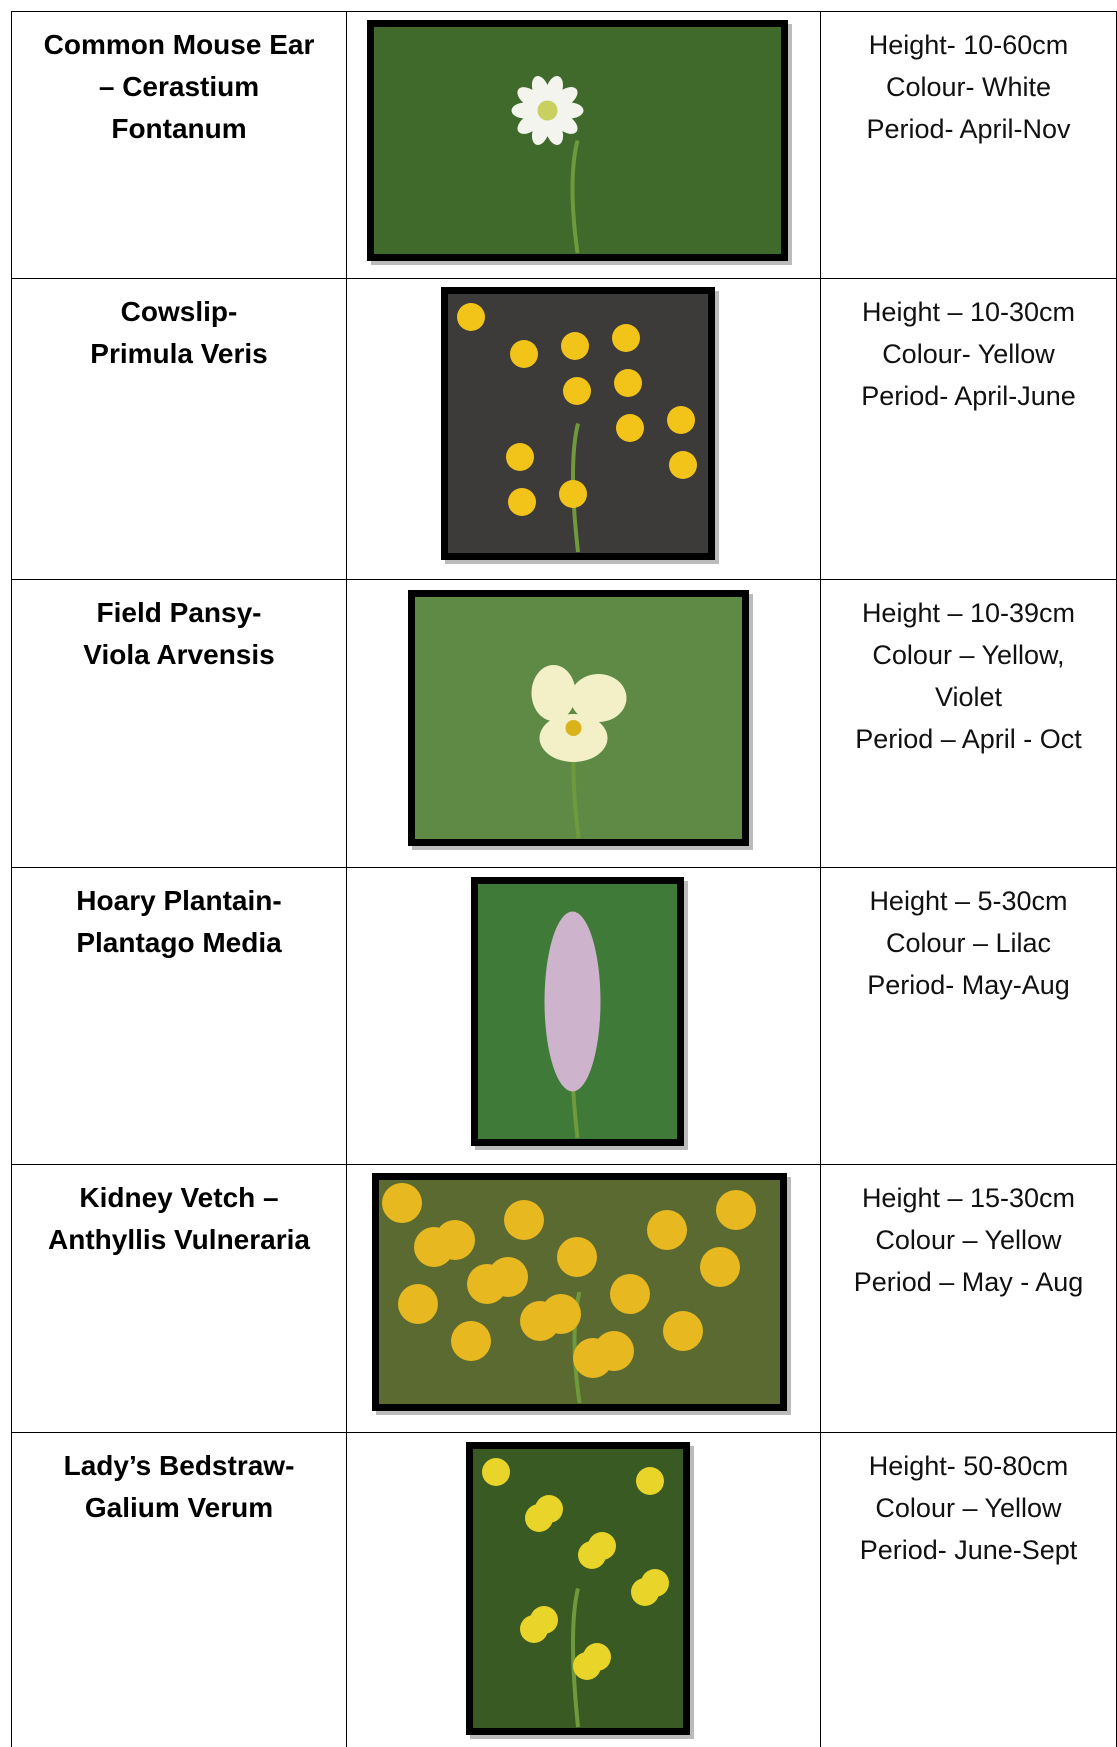 Image resolution: width=1117 pixels, height=1747 pixels. Describe the element at coordinates (179, 311) in the screenshot. I see `plant-name: Cowslip-` at that location.